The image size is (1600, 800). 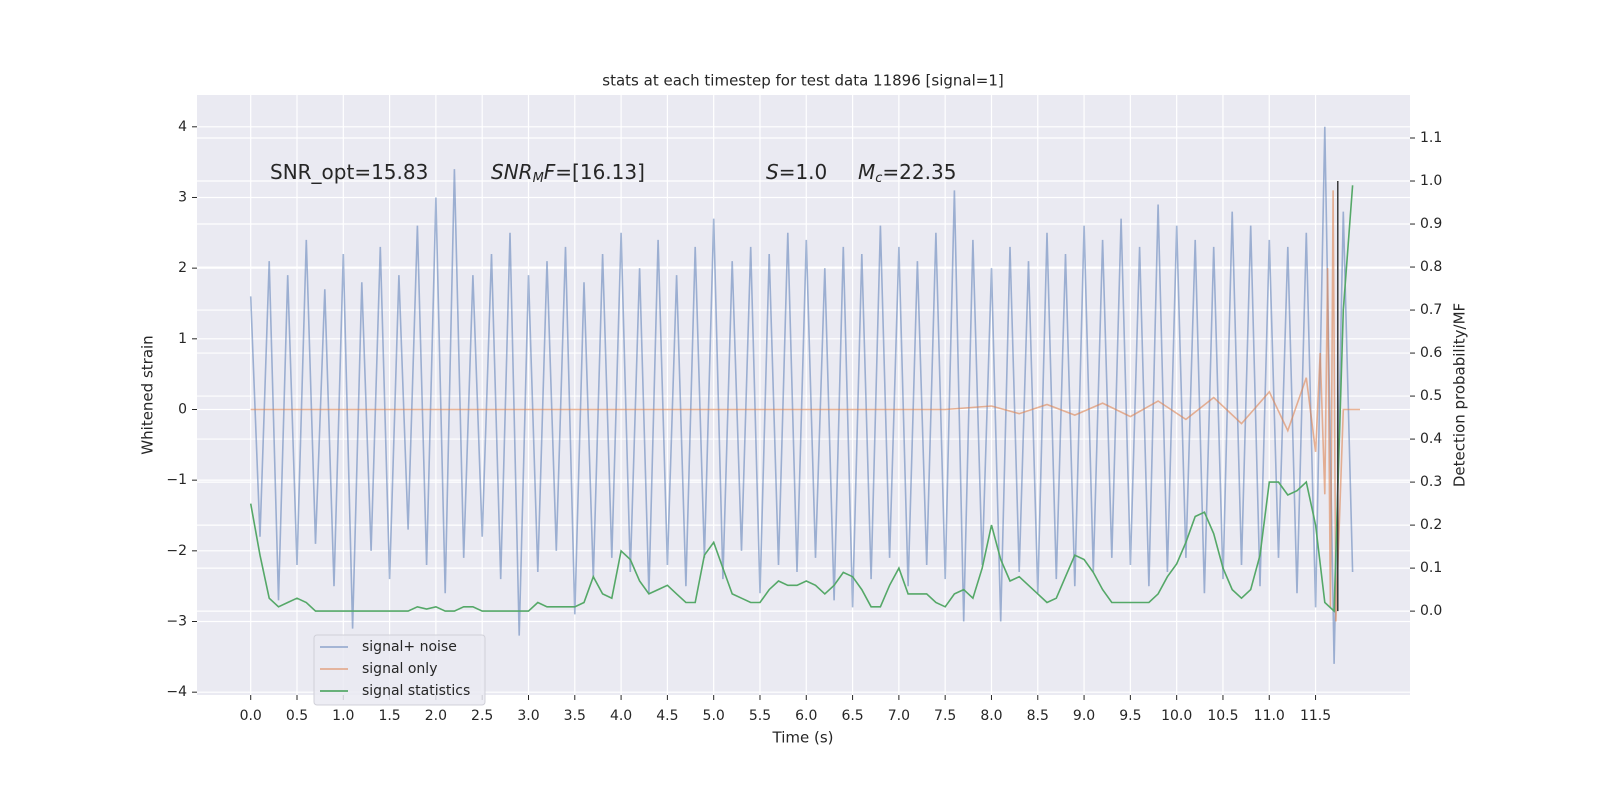 What do you see at coordinates (1431, 525) in the screenshot?
I see `y2-tick-label: 0.2` at bounding box center [1431, 525].